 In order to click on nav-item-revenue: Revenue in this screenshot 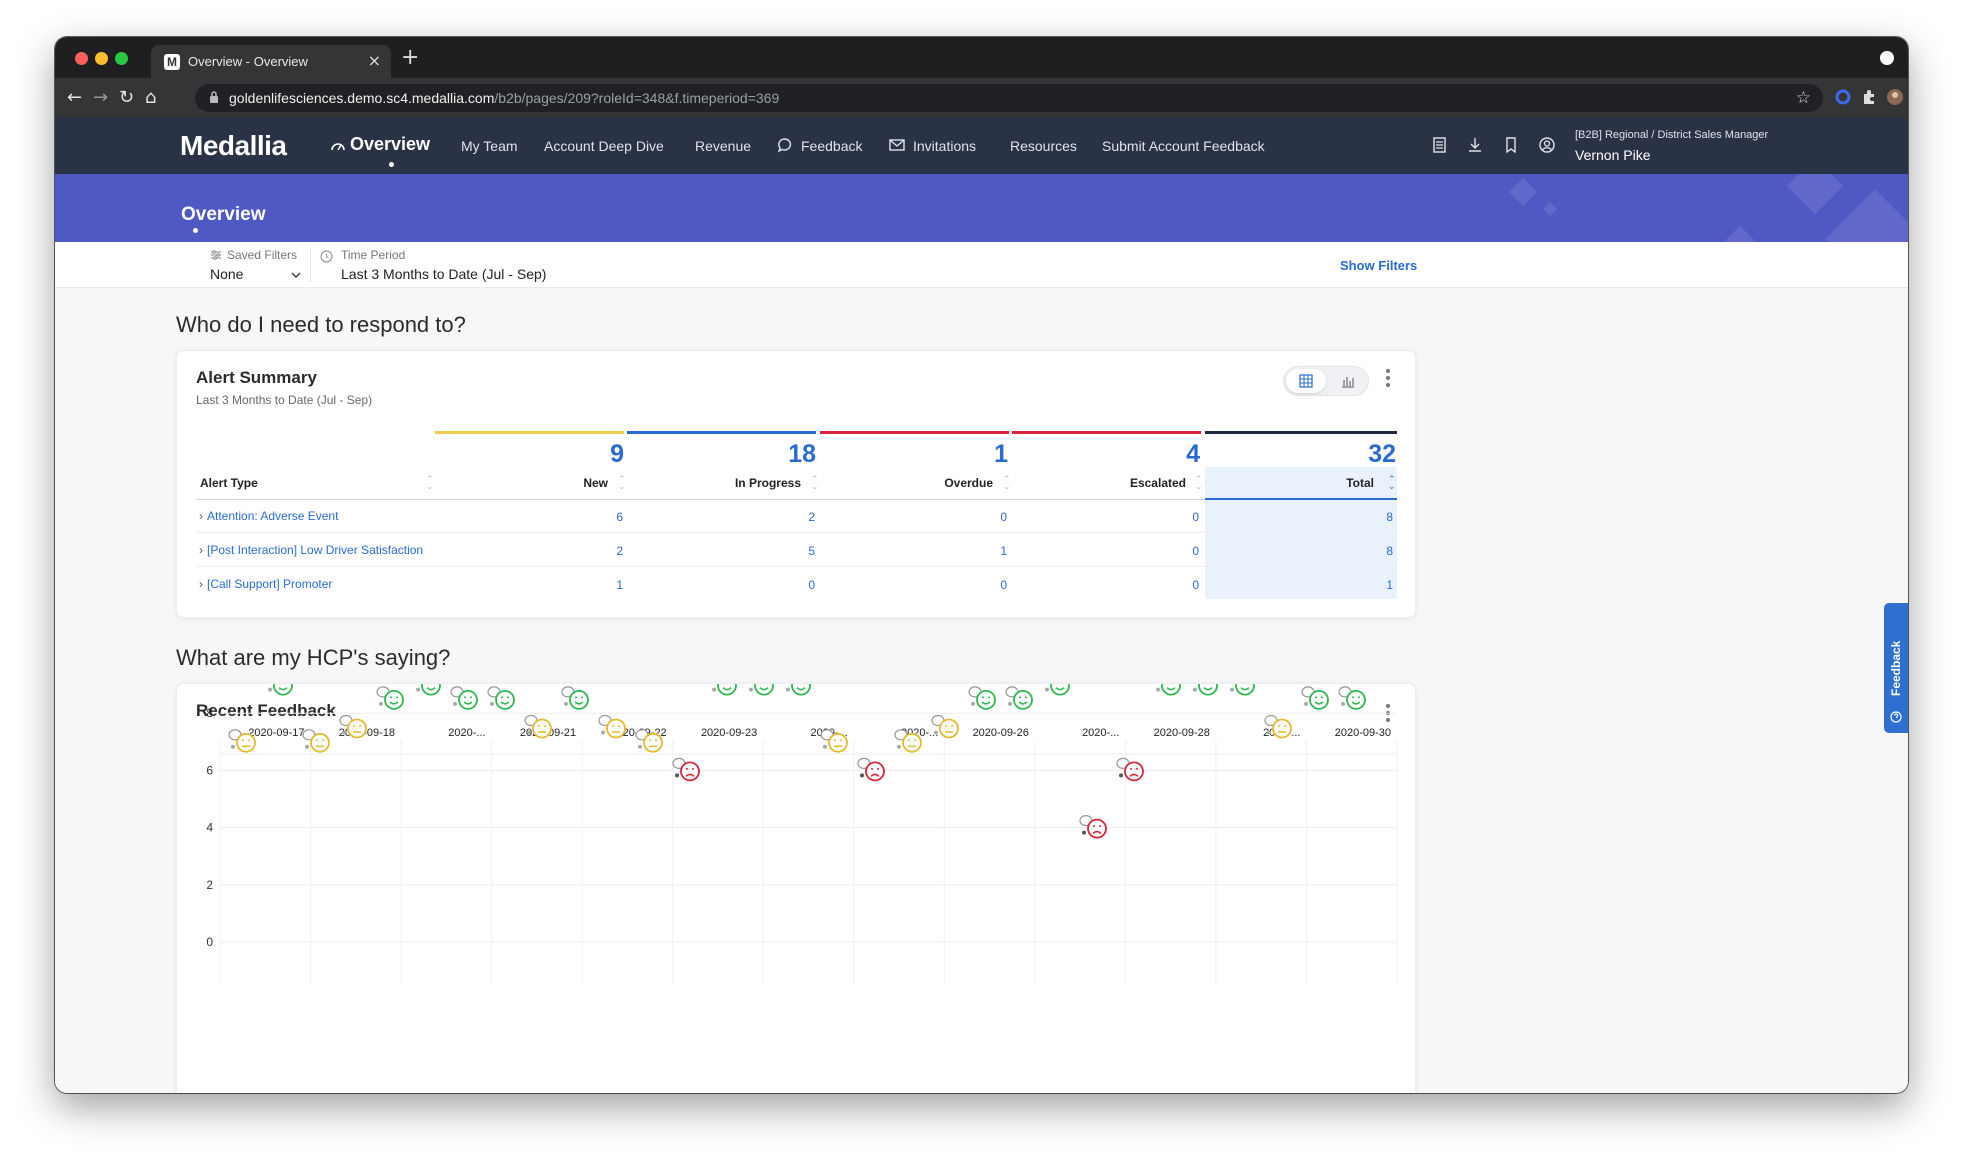, I will do `click(723, 146)`.